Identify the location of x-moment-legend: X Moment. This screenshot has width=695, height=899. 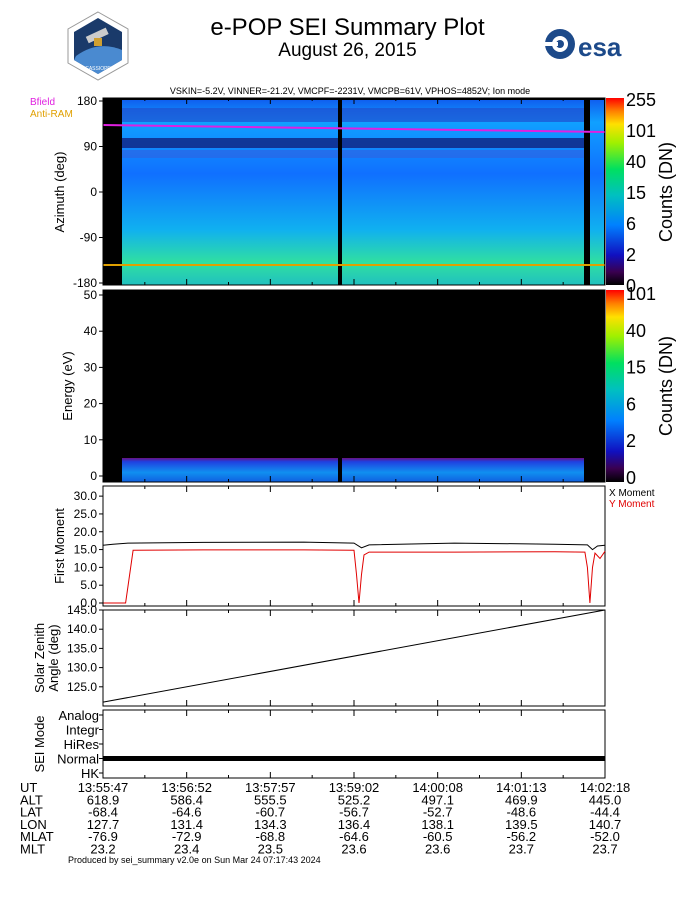
(632, 493).